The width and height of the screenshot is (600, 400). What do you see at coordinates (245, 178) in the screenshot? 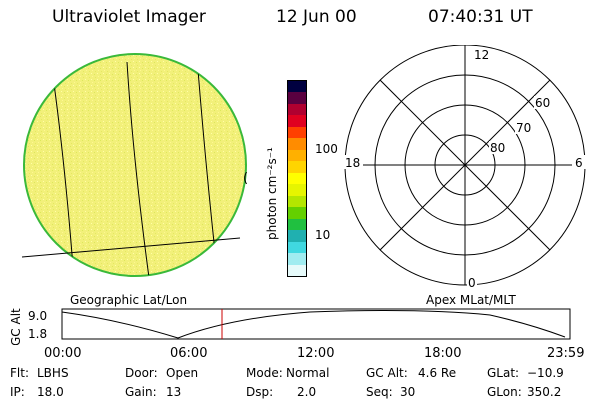
I see `limb-mark: (` at bounding box center [245, 178].